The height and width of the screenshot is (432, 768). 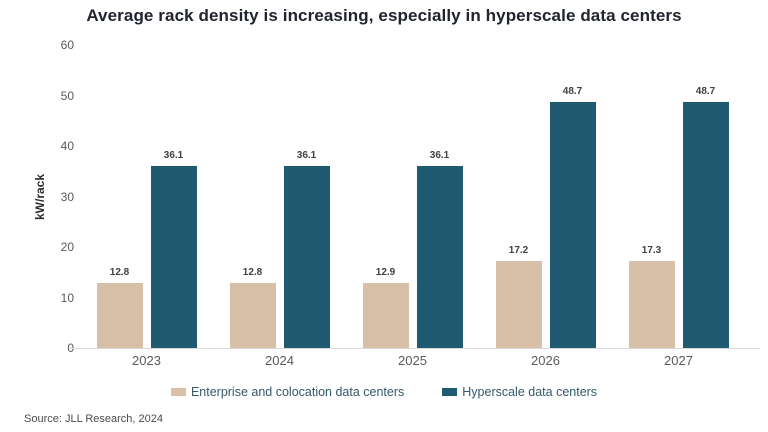 What do you see at coordinates (67, 297) in the screenshot?
I see `y-tick-label: 10` at bounding box center [67, 297].